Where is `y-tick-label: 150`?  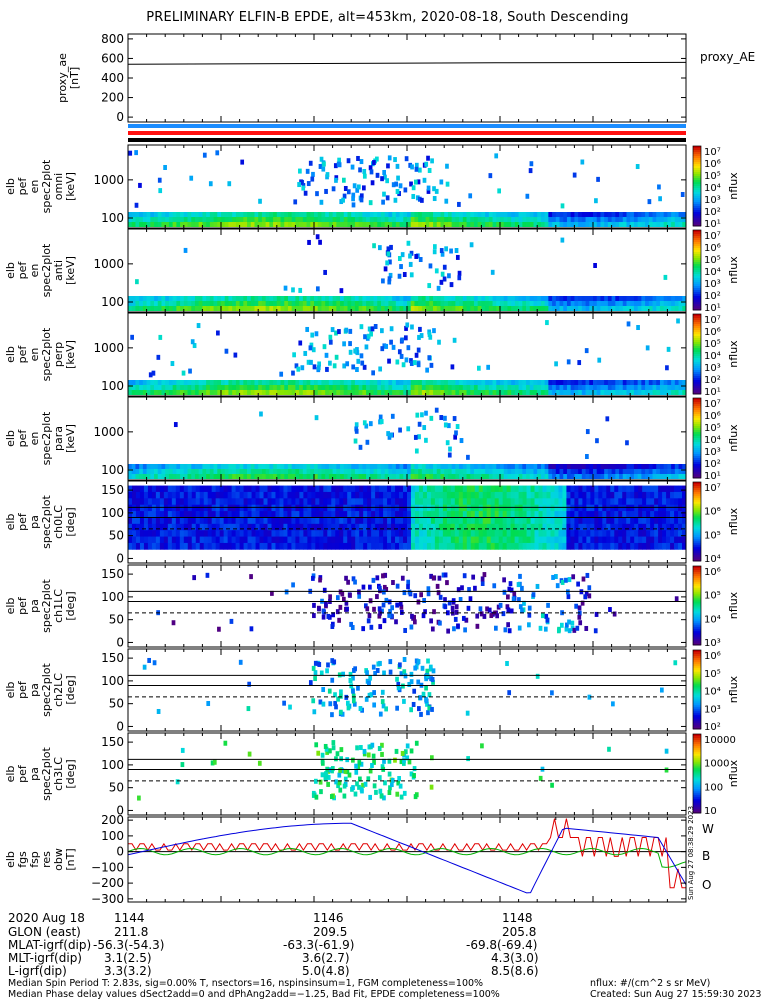 y-tick-label: 150 is located at coordinates (112, 574).